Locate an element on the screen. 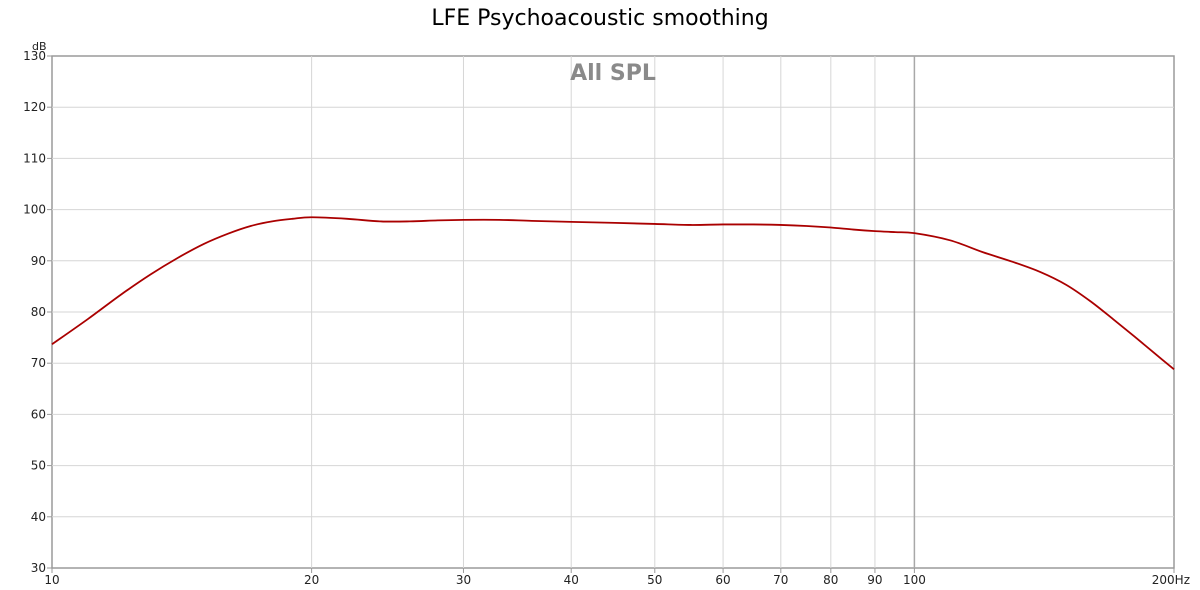  chart-title: LFE Psychoacoustic smoothing is located at coordinates (600, 18).